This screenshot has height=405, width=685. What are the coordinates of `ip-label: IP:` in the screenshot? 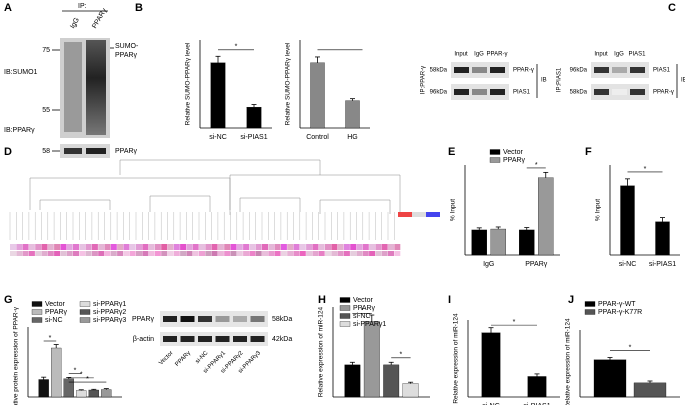 It's located at (82, 6).